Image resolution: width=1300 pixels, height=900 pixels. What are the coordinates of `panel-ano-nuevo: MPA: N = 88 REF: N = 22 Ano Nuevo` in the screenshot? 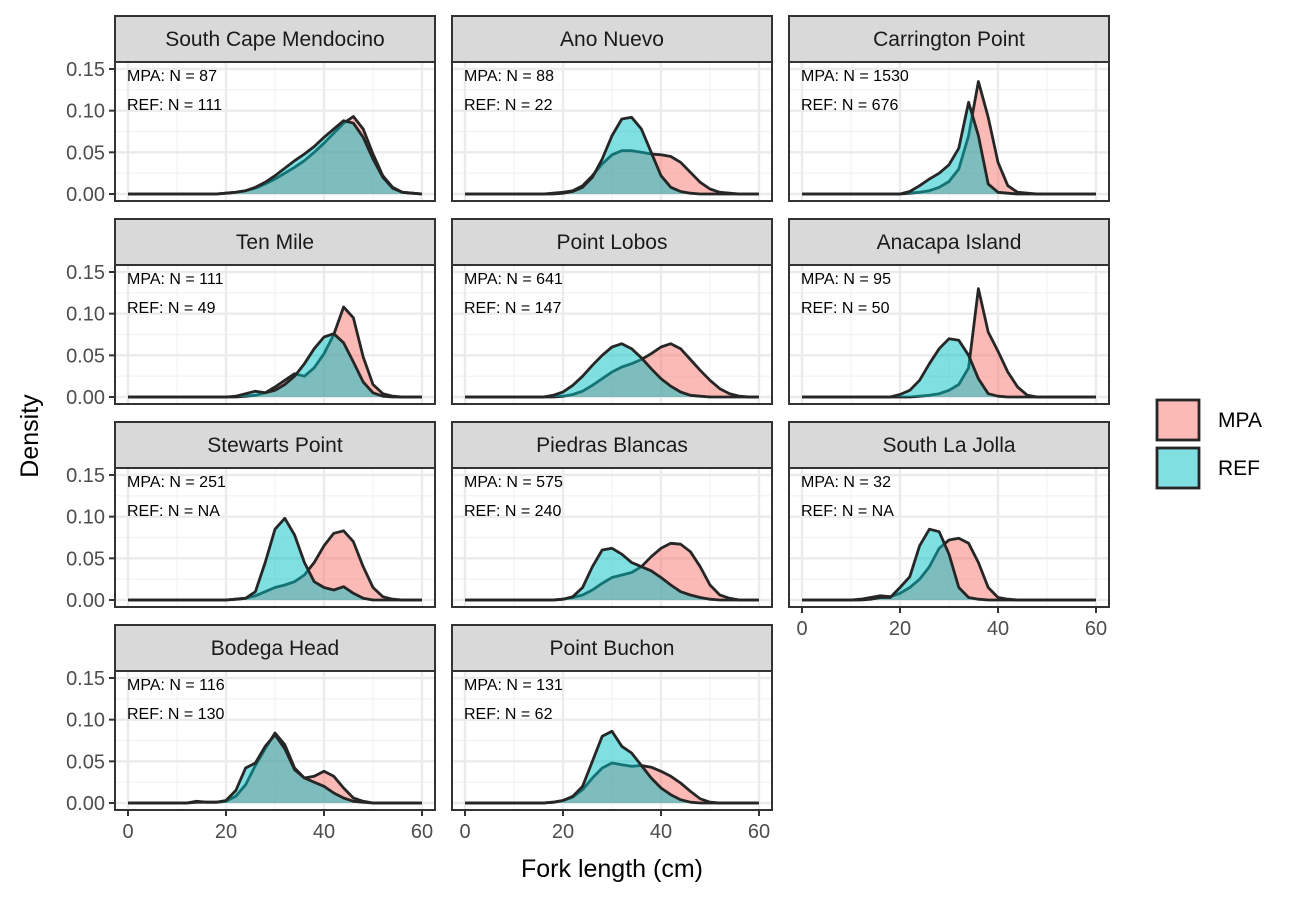 It's located at (612, 108).